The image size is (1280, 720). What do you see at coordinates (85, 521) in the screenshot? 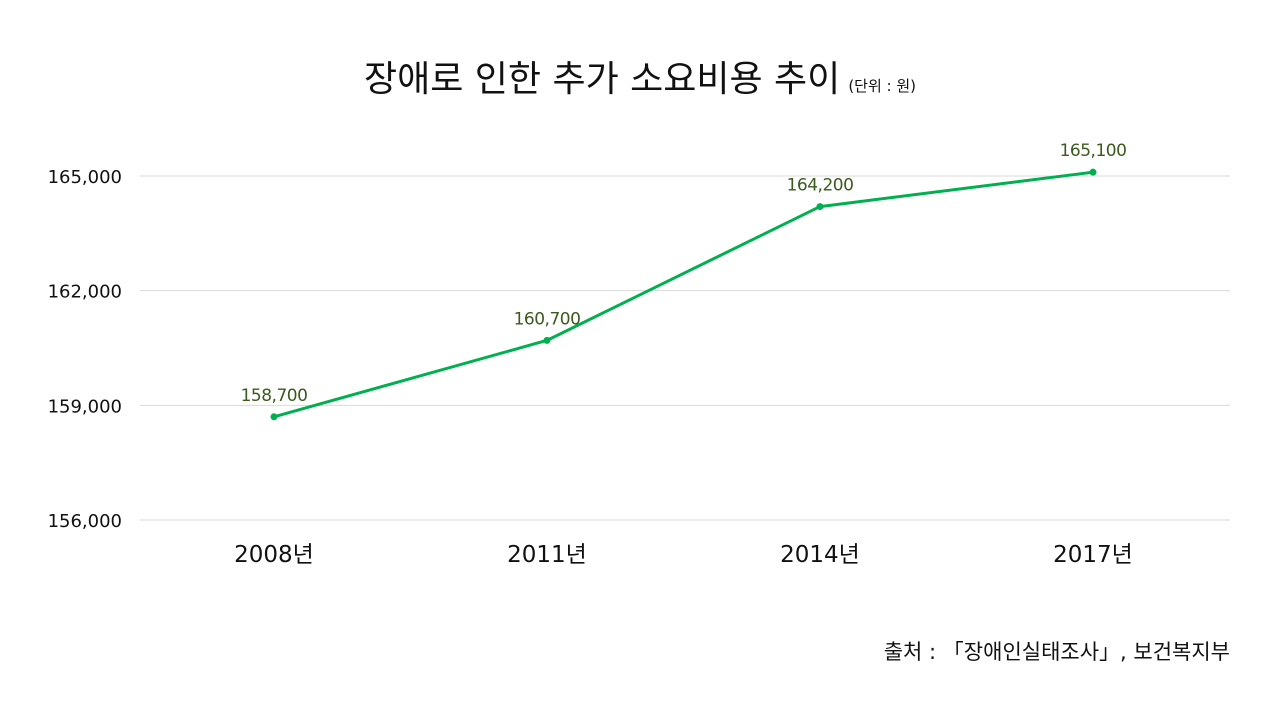
I see `y-tick-label: 156,000` at bounding box center [85, 521].